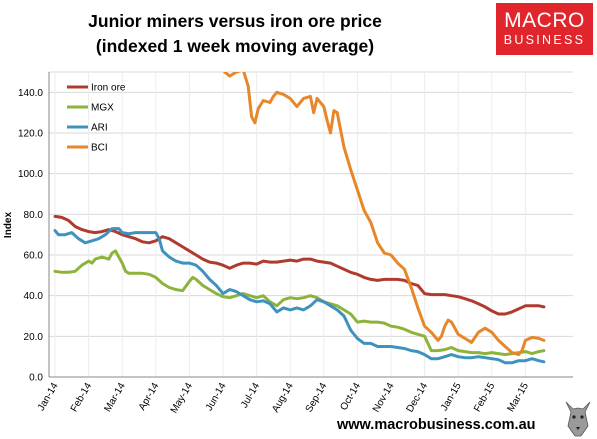 This screenshot has height=439, width=597. What do you see at coordinates (96, 118) in the screenshot?
I see `legend: Iron ore MGX ARI BCI` at bounding box center [96, 118].